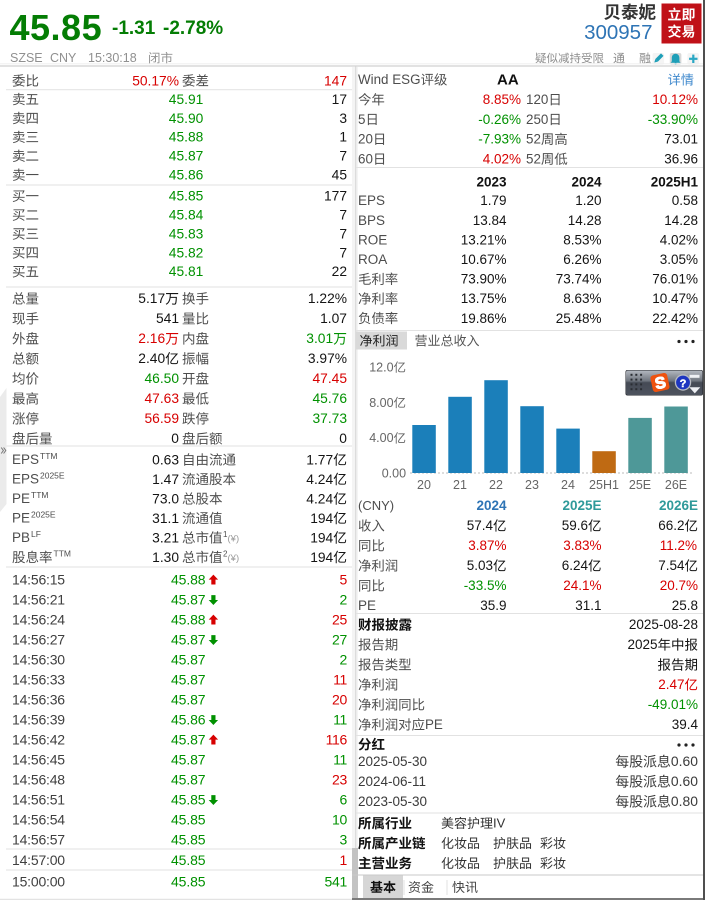 This screenshot has height=900, width=705. I want to click on svg-text: 52, so click(533, 139).